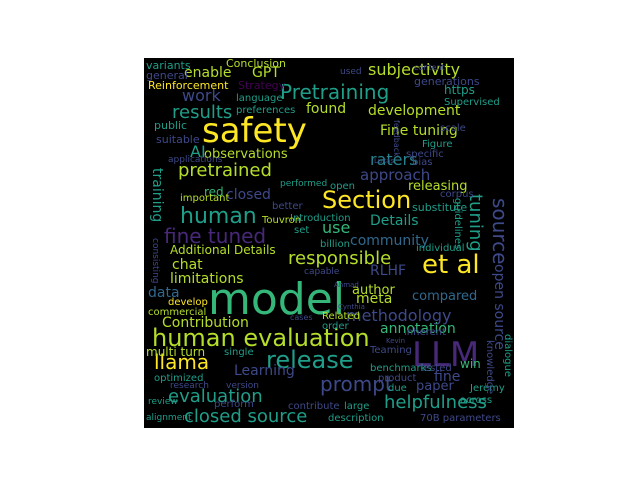 The image size is (640, 480). Describe the element at coordinates (440, 207) in the screenshot. I see `word: substitute` at that location.